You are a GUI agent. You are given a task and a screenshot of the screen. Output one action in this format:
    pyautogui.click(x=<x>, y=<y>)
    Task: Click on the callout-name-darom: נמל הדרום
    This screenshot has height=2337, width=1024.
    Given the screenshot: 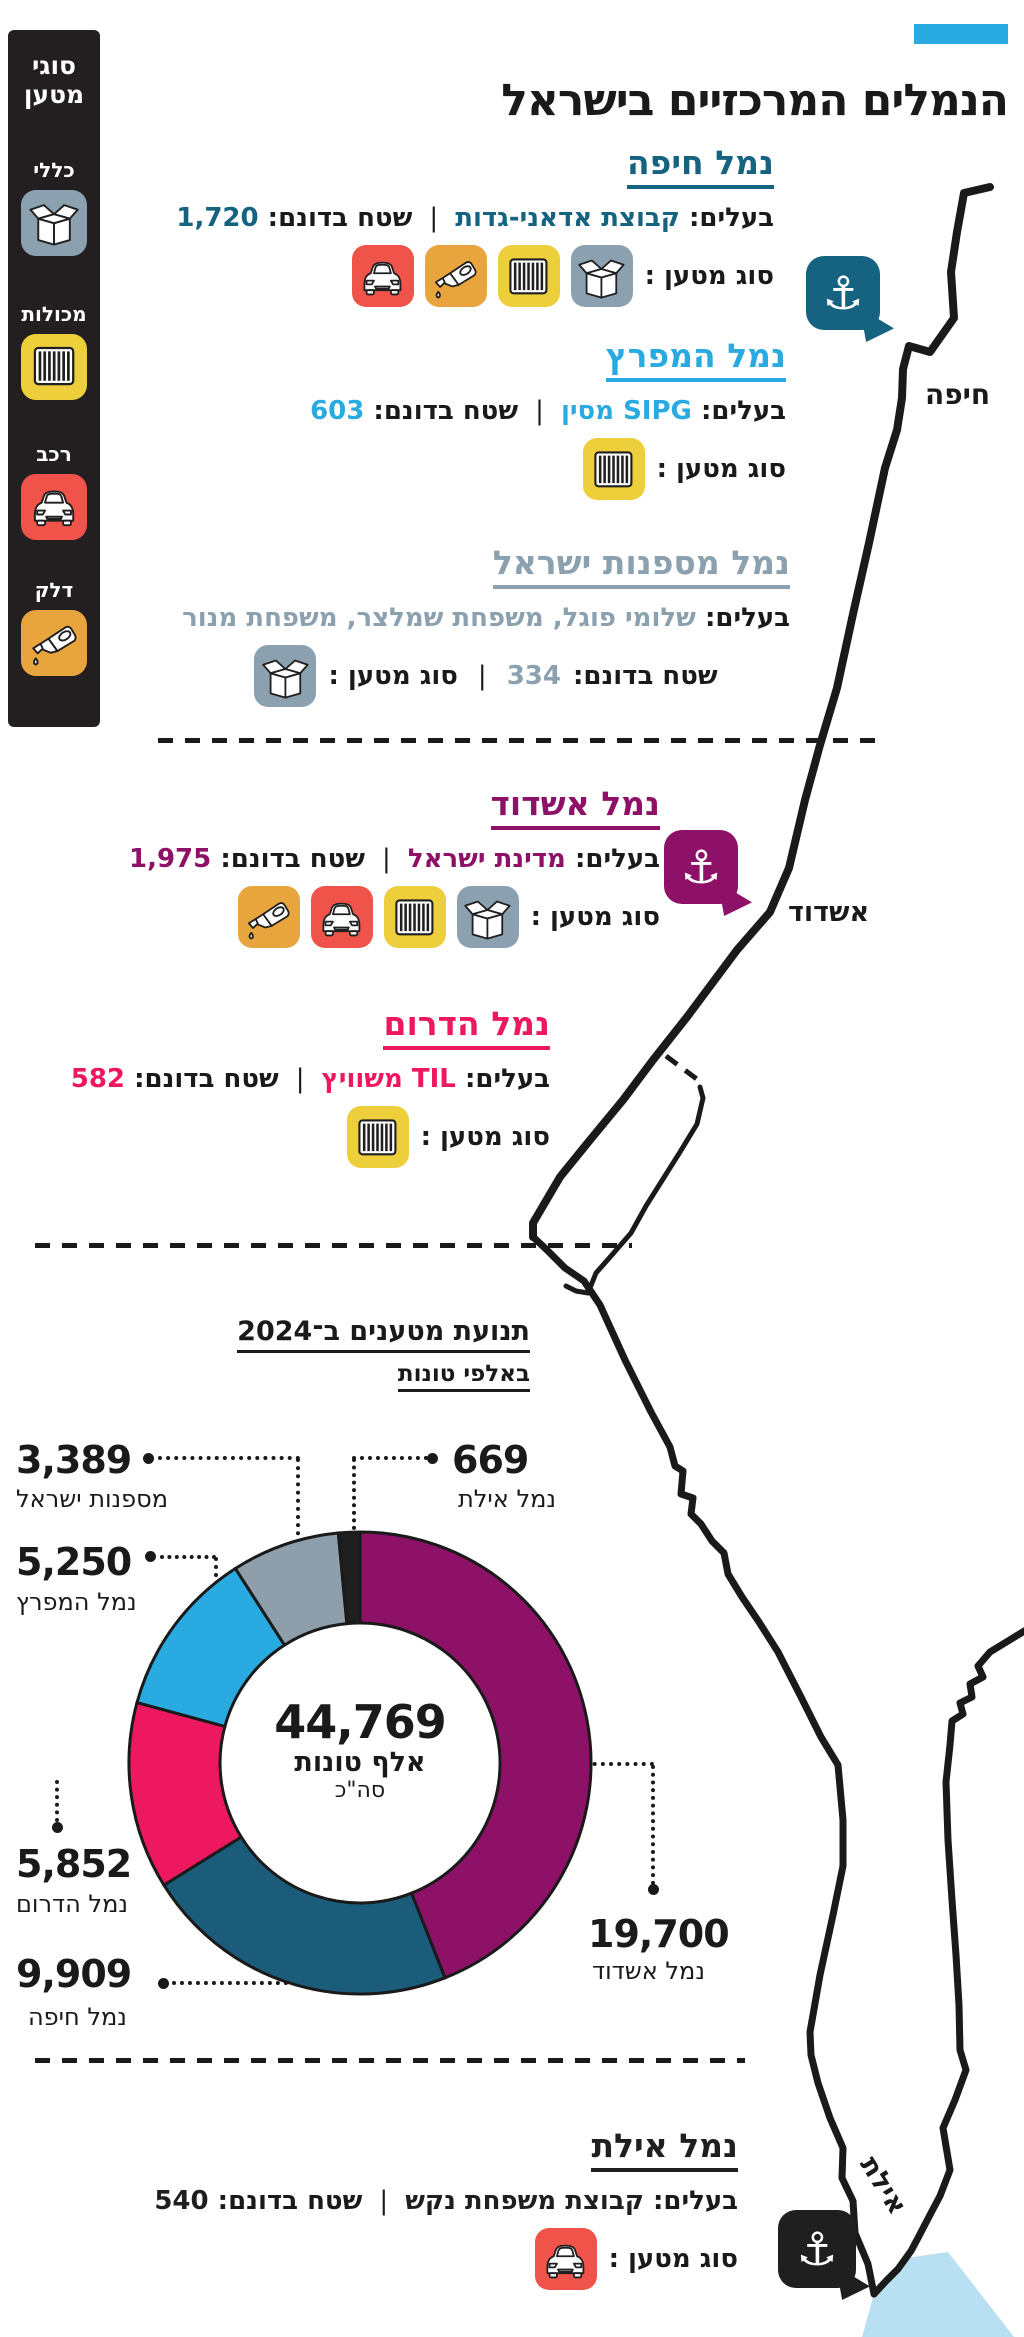 What is the action you would take?
    pyautogui.click(x=72, y=1904)
    